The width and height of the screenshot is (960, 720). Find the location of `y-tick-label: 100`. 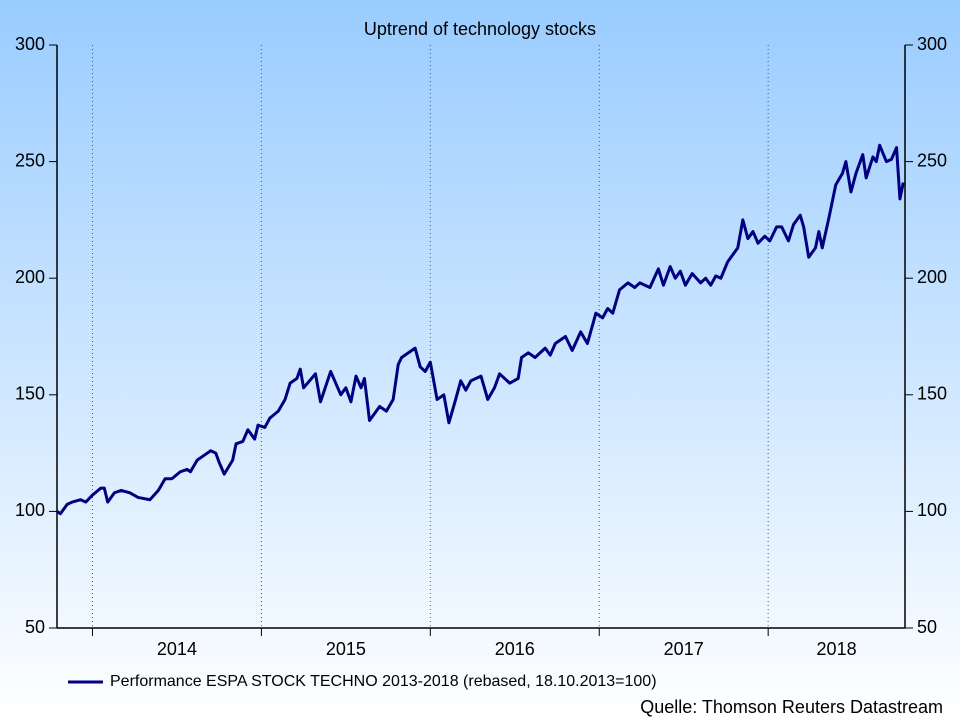

y-tick-label: 100 is located at coordinates (30, 510).